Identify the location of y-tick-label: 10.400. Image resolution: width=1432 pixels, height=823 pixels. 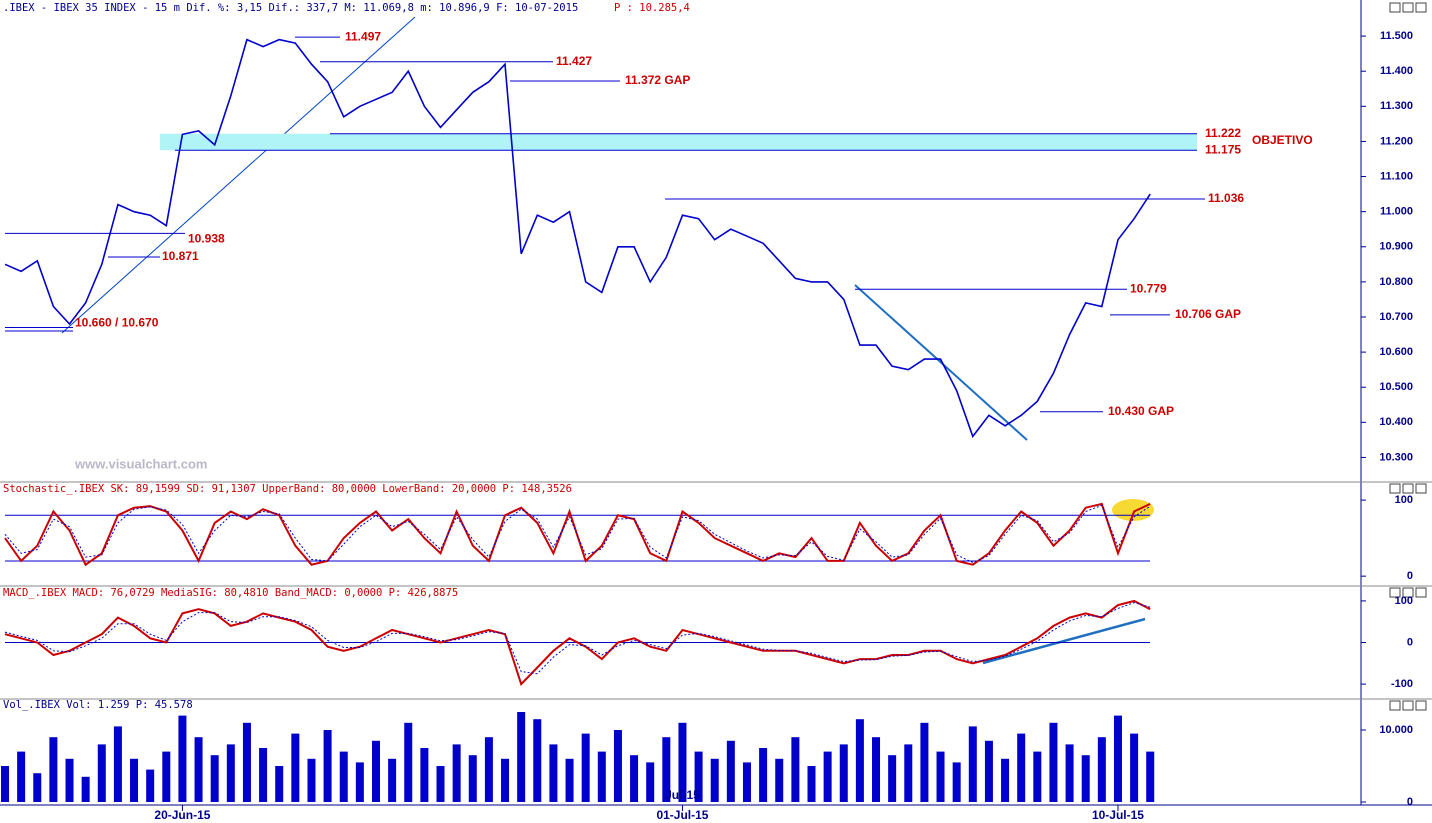
(1396, 422).